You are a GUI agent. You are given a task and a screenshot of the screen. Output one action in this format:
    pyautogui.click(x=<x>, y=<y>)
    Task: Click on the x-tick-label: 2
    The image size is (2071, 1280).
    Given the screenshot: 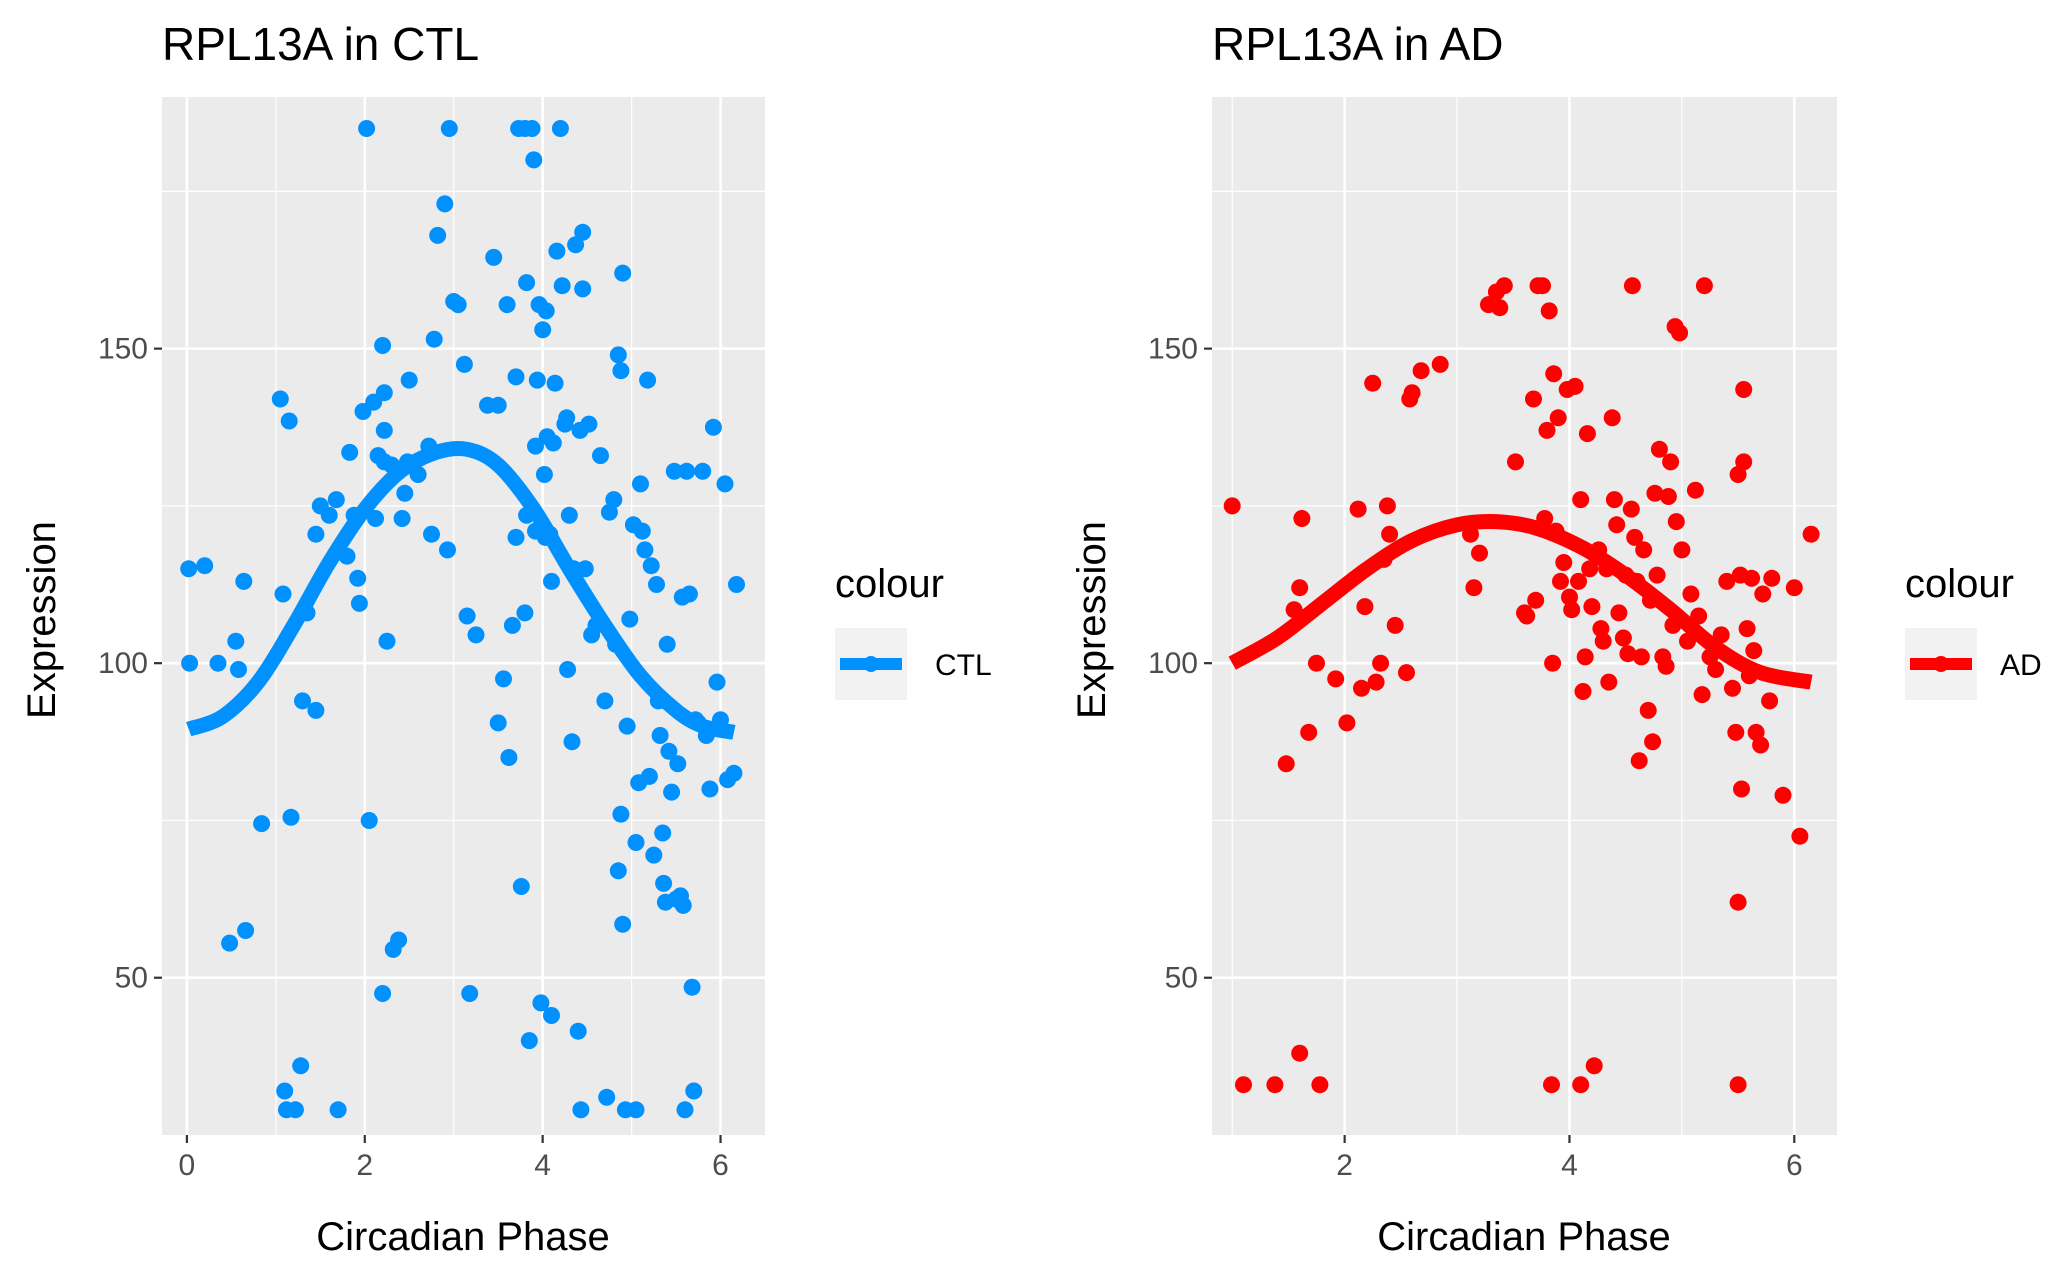 What is the action you would take?
    pyautogui.click(x=364, y=1165)
    